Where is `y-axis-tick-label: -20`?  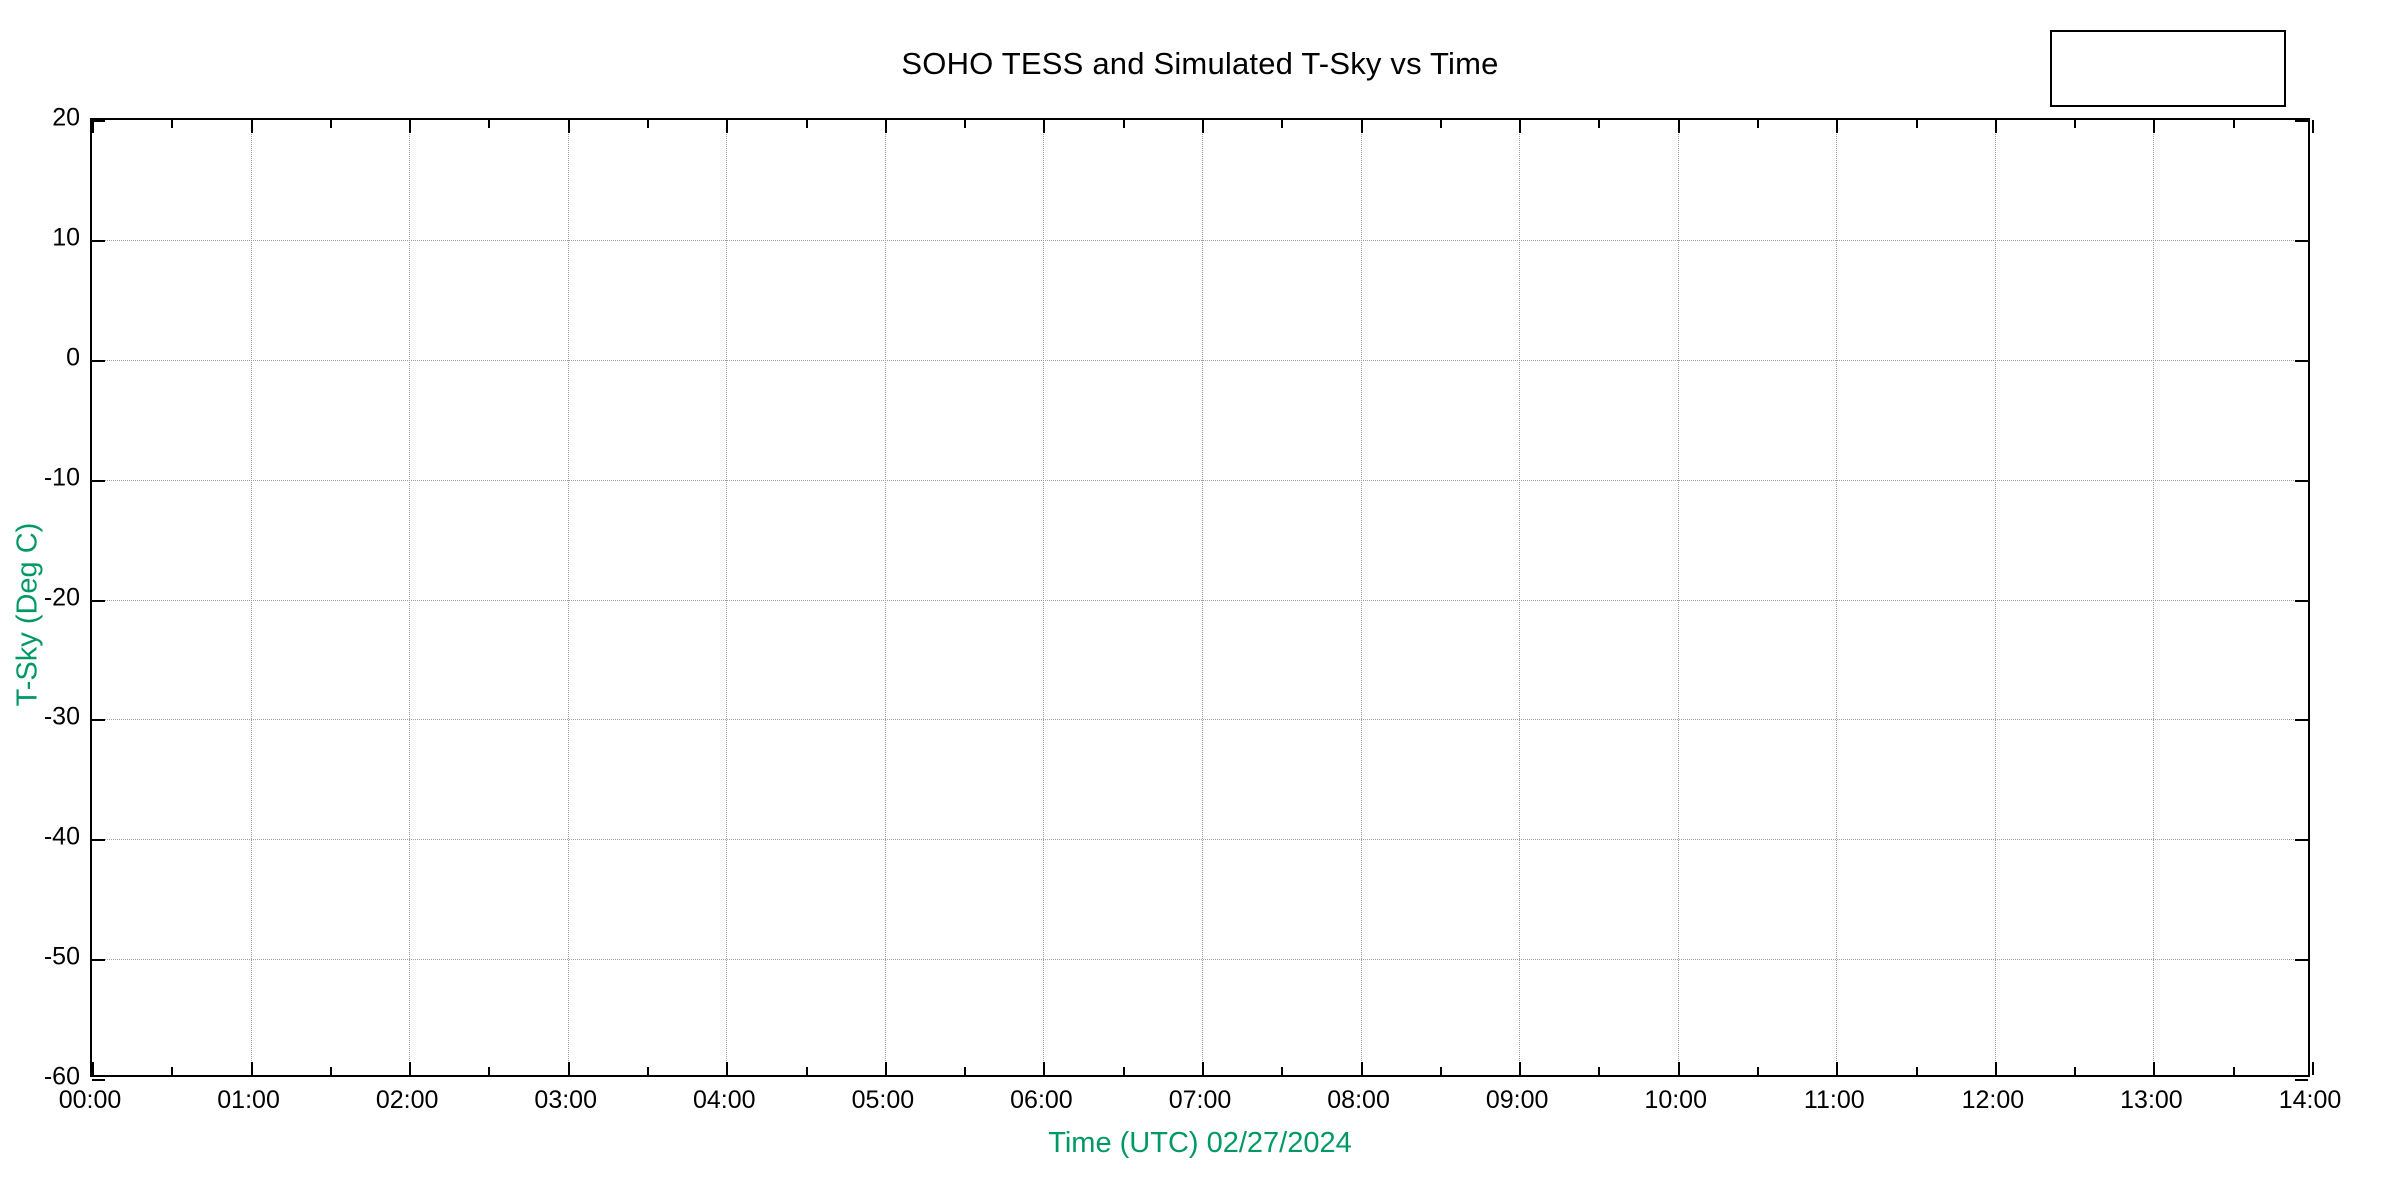
y-axis-tick-label: -20 is located at coordinates (61, 597).